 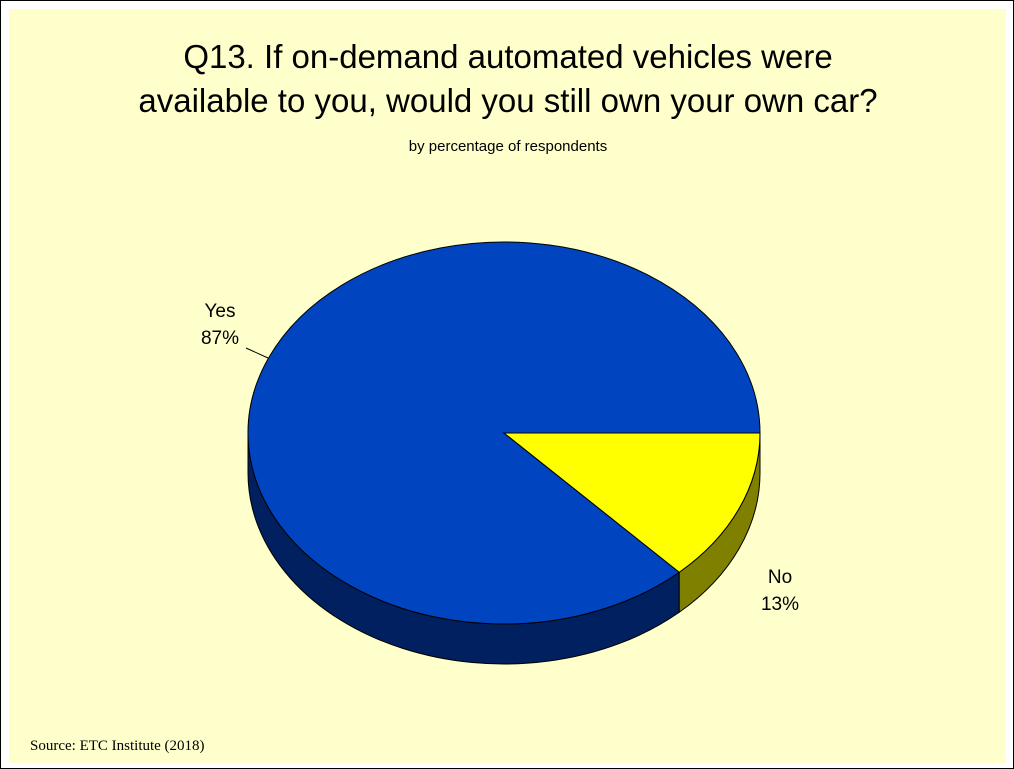 I want to click on slice-label-yes-name: Yes, so click(x=220, y=311).